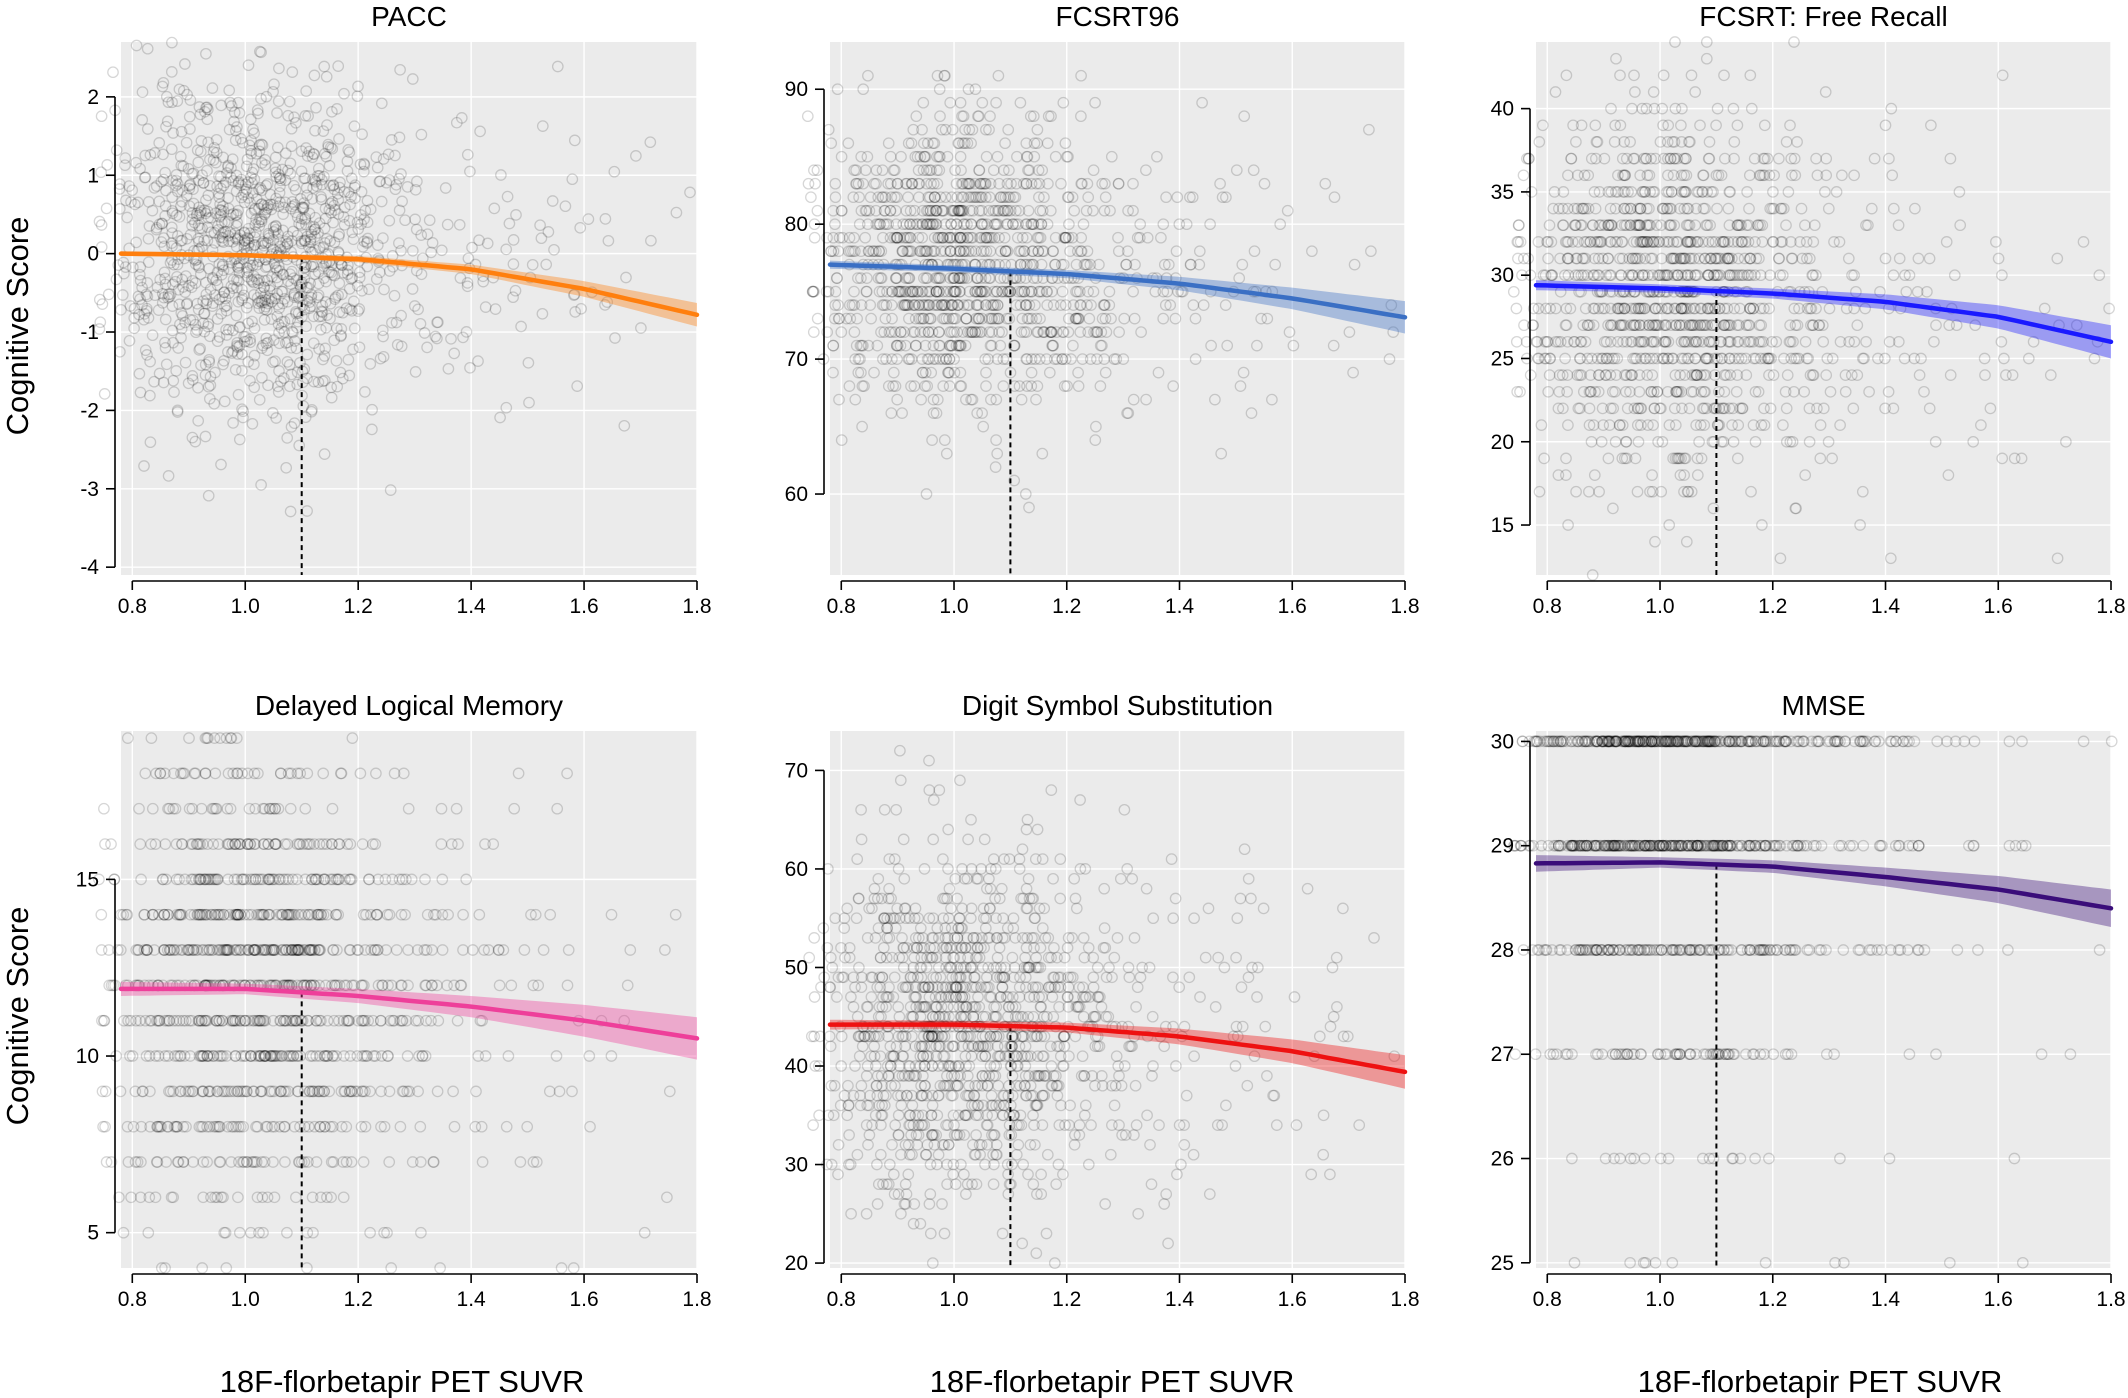 Image resolution: width=2128 pixels, height=1398 pixels. Describe the element at coordinates (1547, 606) in the screenshot. I see `x-tick-label: 0.8` at that location.